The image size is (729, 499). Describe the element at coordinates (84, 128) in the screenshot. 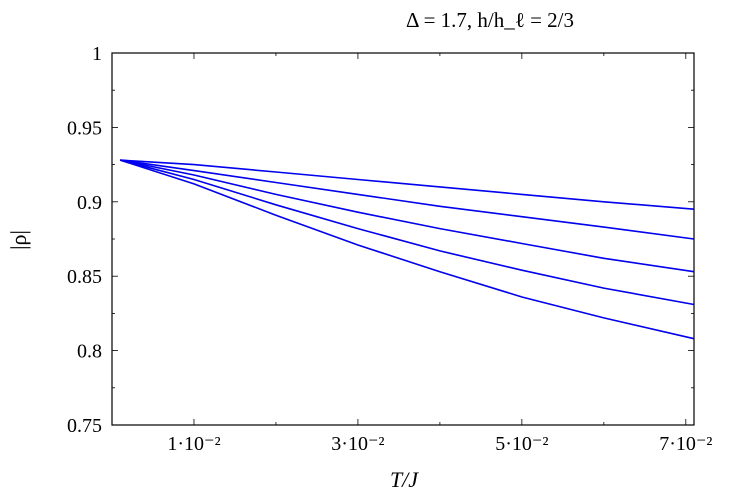

I see `y-tick-label: 0.95` at that location.